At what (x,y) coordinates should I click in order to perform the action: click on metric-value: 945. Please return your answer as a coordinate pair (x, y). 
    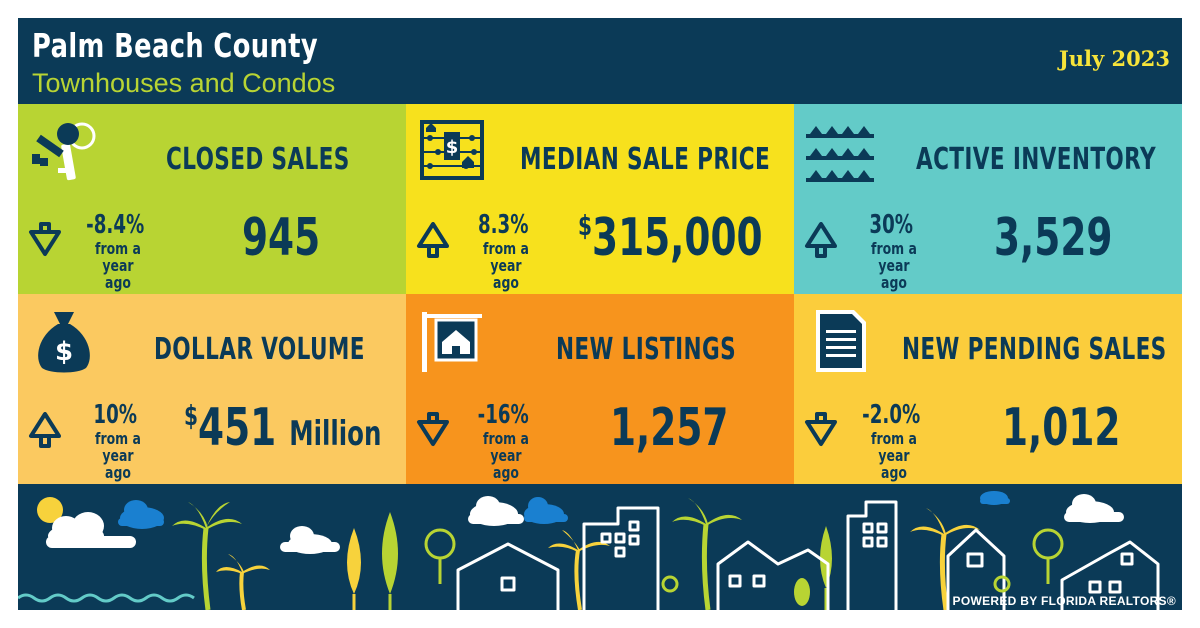
    Looking at the image, I should click on (281, 238).